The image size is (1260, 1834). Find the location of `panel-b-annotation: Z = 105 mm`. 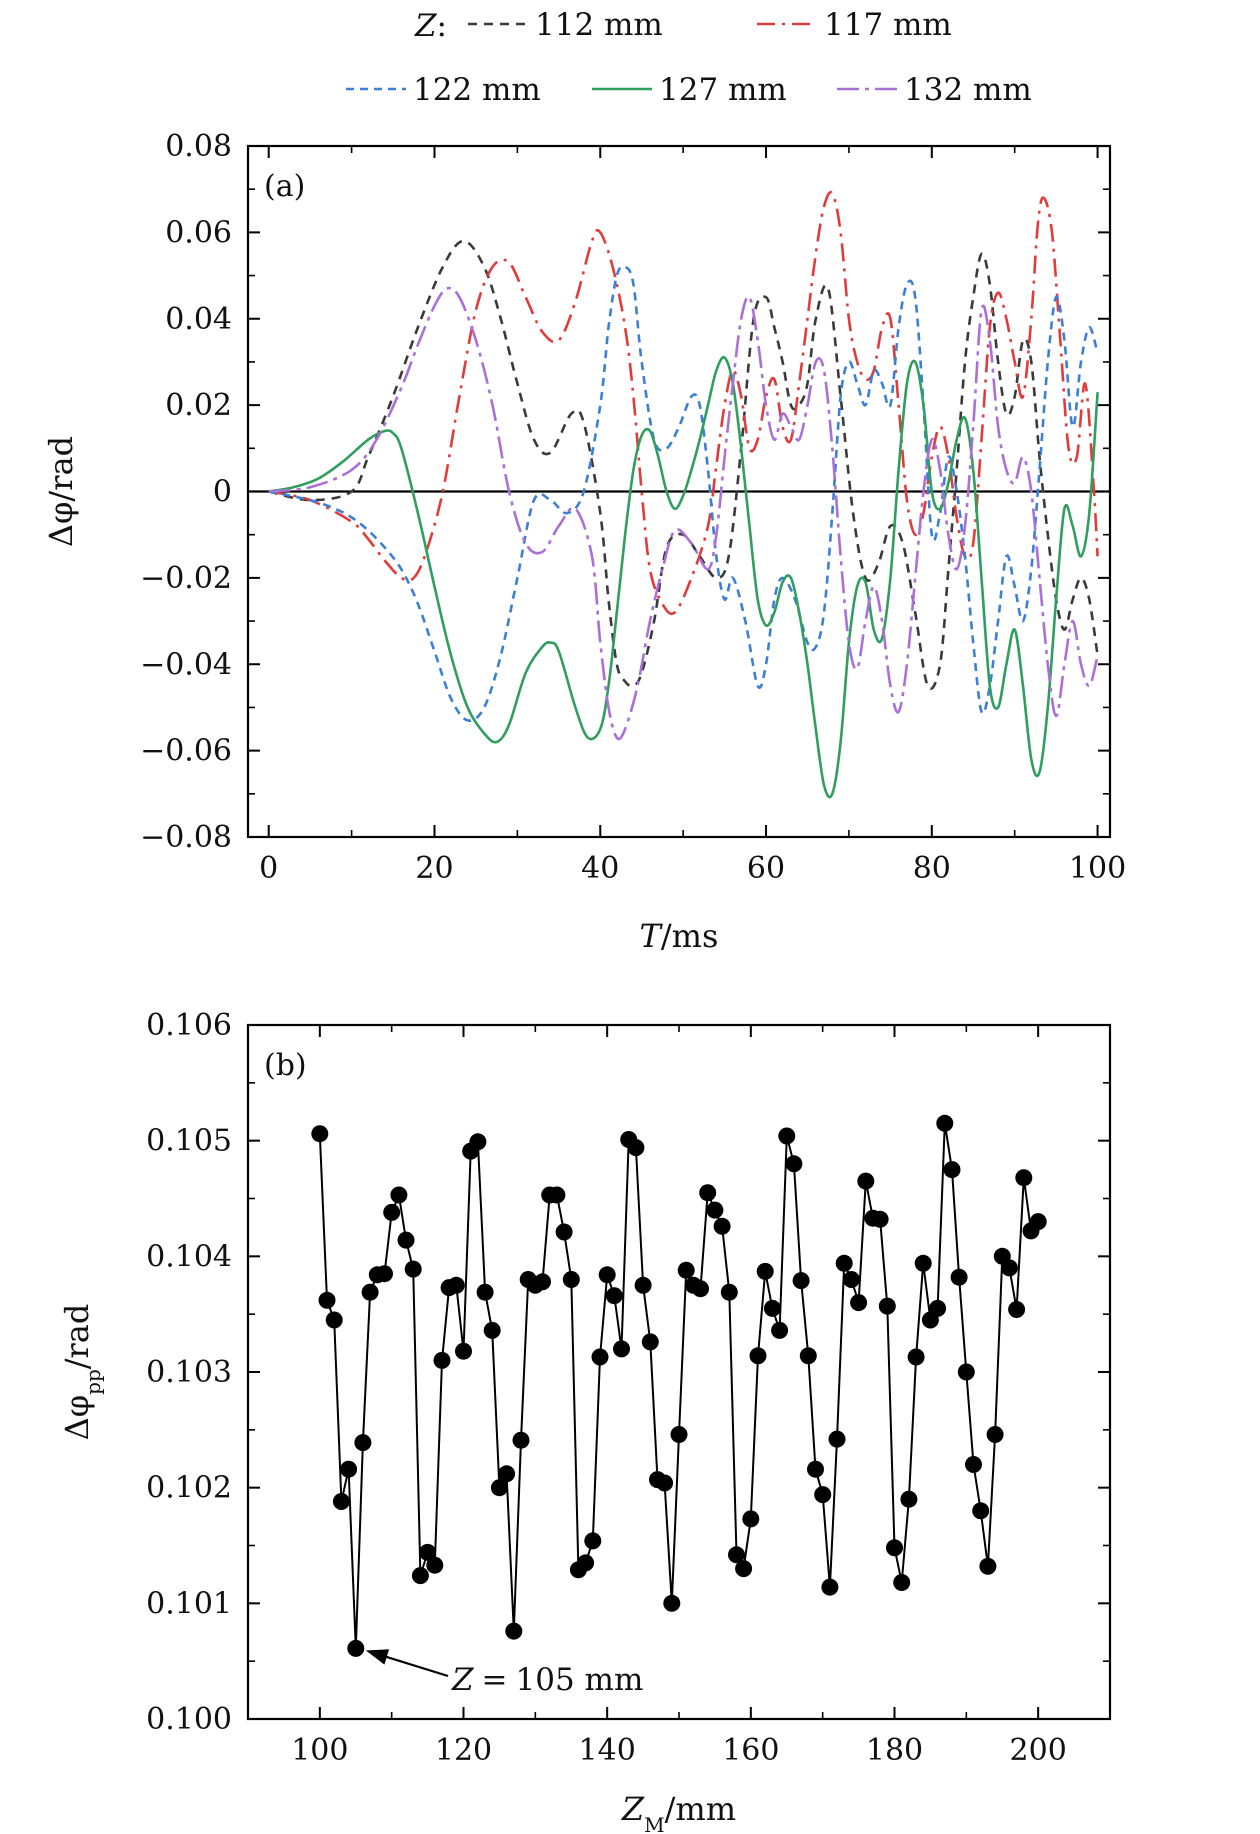

panel-b-annotation: Z = 105 mm is located at coordinates (504, 1673).